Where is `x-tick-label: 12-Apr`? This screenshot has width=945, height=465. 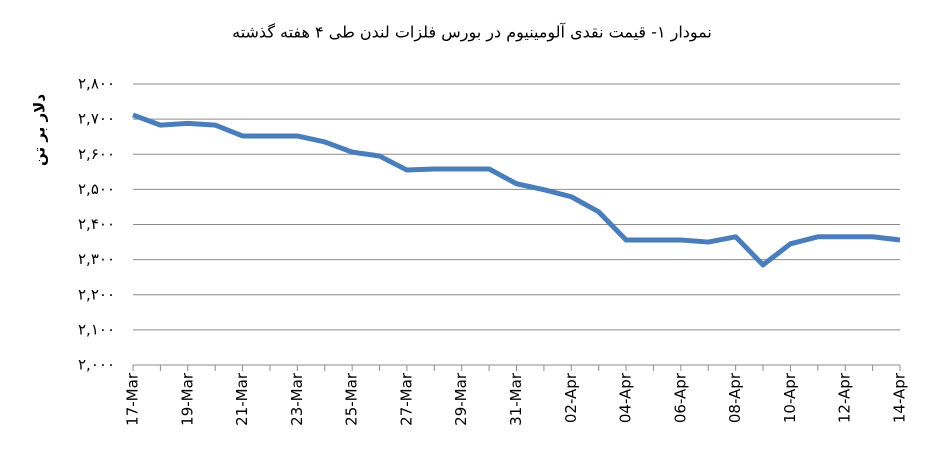
x-tick-label: 12-Apr is located at coordinates (845, 397).